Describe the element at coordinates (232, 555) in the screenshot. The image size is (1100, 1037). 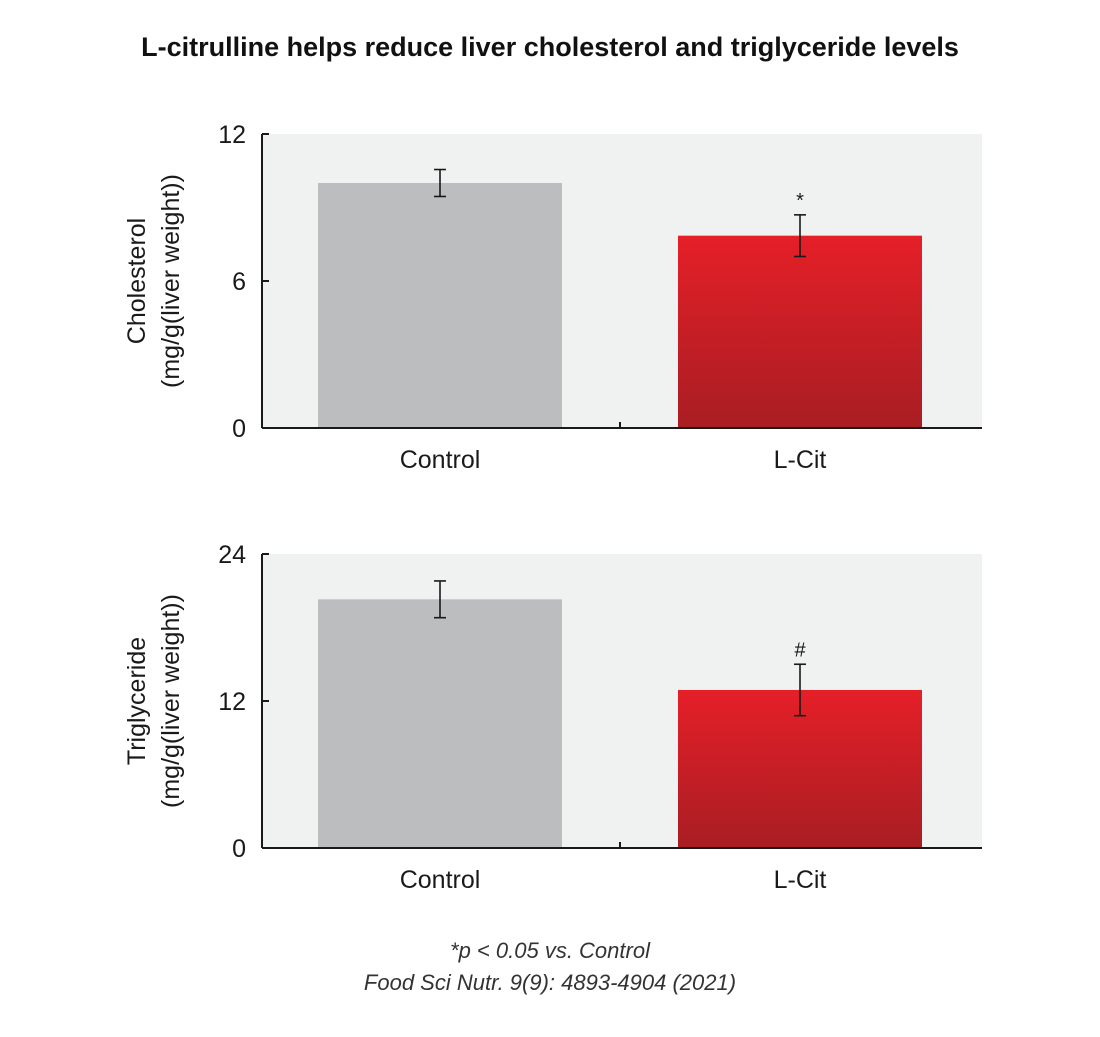
I see `y-tick-label: 24` at that location.